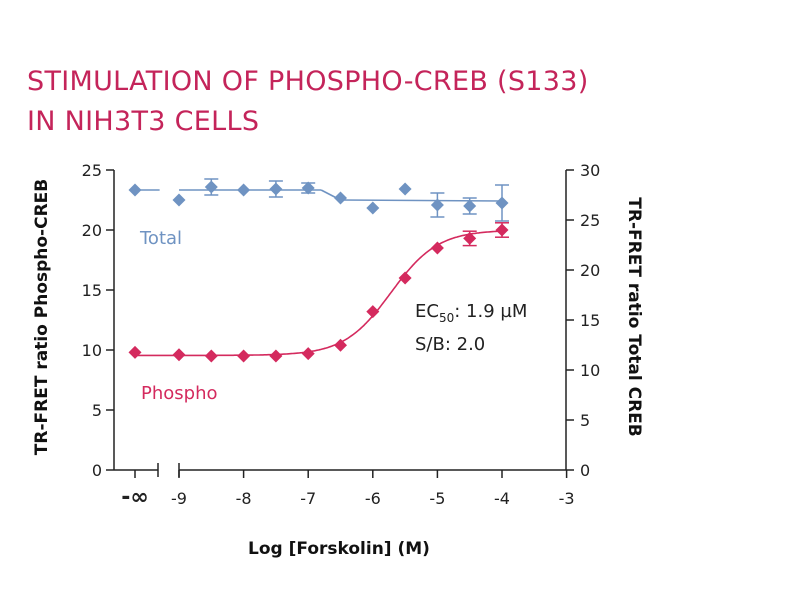 The image size is (800, 600). I want to click on x-tick-label: -∞, so click(134, 497).